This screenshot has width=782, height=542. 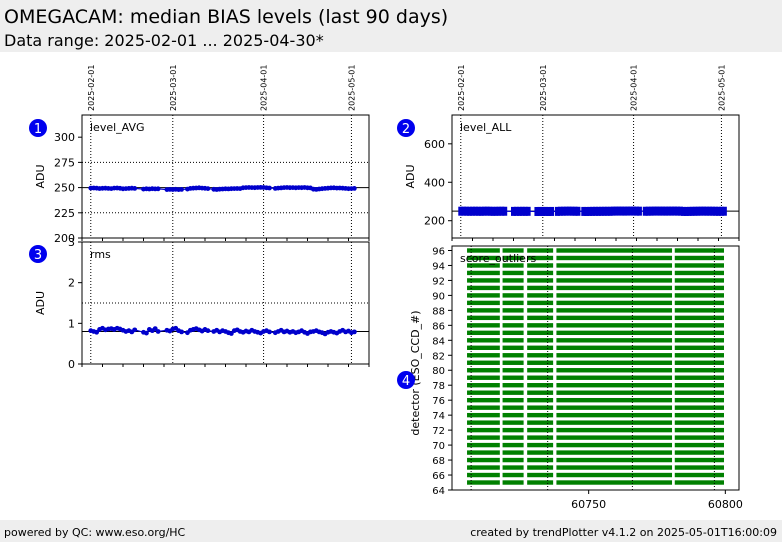 What do you see at coordinates (95, 532) in the screenshot?
I see `footer-left-text: powered by QC: www.eso.org/HC` at bounding box center [95, 532].